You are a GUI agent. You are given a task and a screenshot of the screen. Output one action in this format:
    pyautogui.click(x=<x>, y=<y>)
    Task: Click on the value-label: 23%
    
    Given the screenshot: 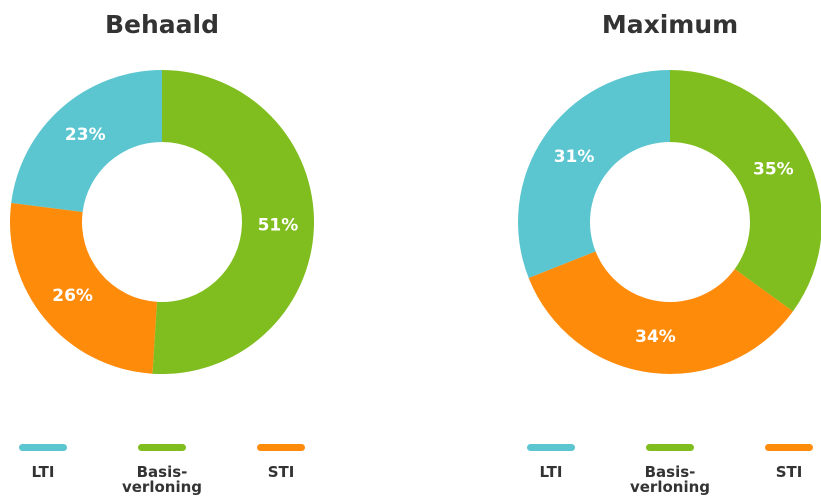 What is the action you would take?
    pyautogui.click(x=85, y=135)
    